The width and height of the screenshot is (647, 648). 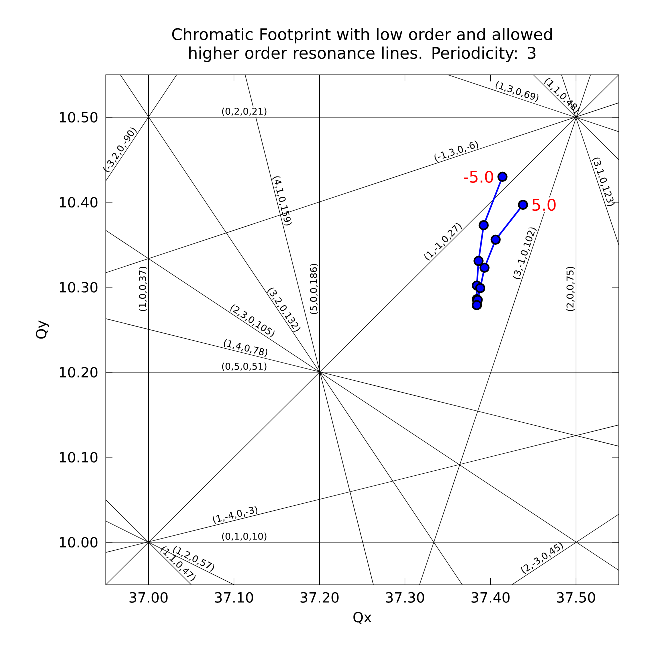 What do you see at coordinates (319, 597) in the screenshot?
I see `x-tick-label: 37.20` at bounding box center [319, 597].